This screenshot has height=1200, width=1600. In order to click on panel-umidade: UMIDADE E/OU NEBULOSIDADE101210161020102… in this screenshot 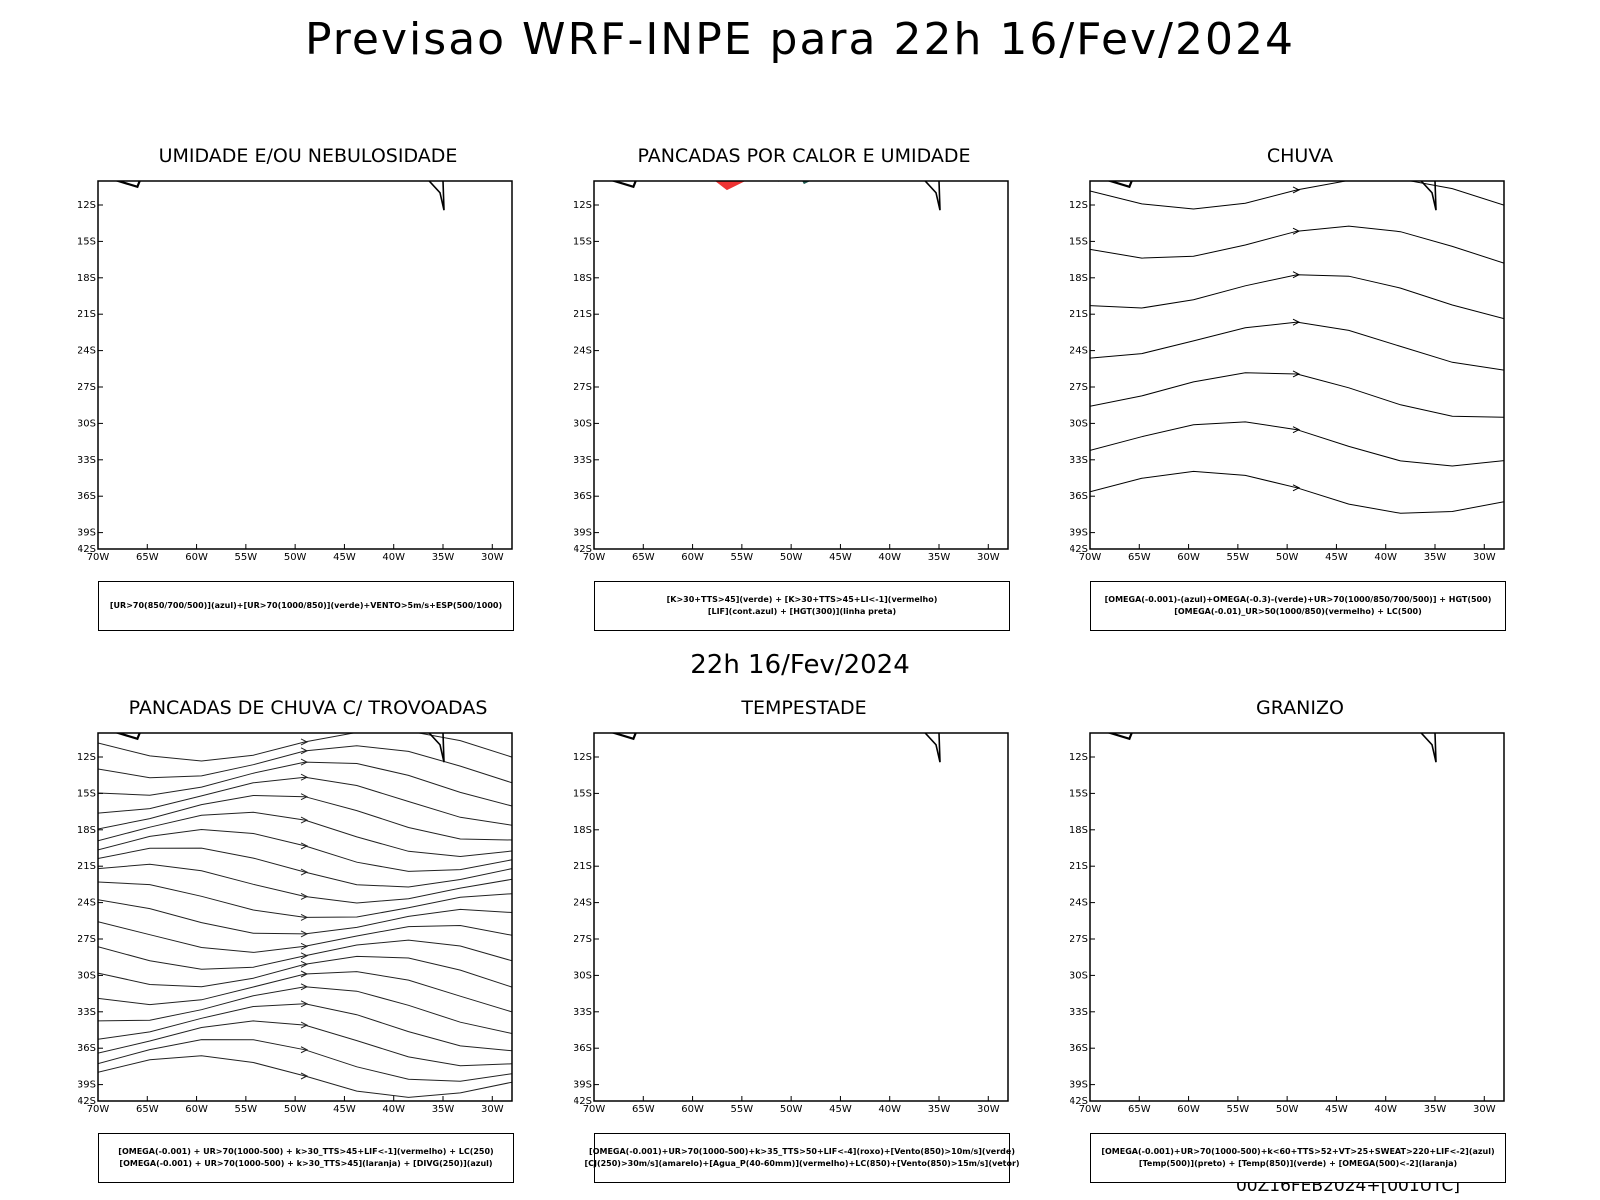, I will do `click(308, 388)`.